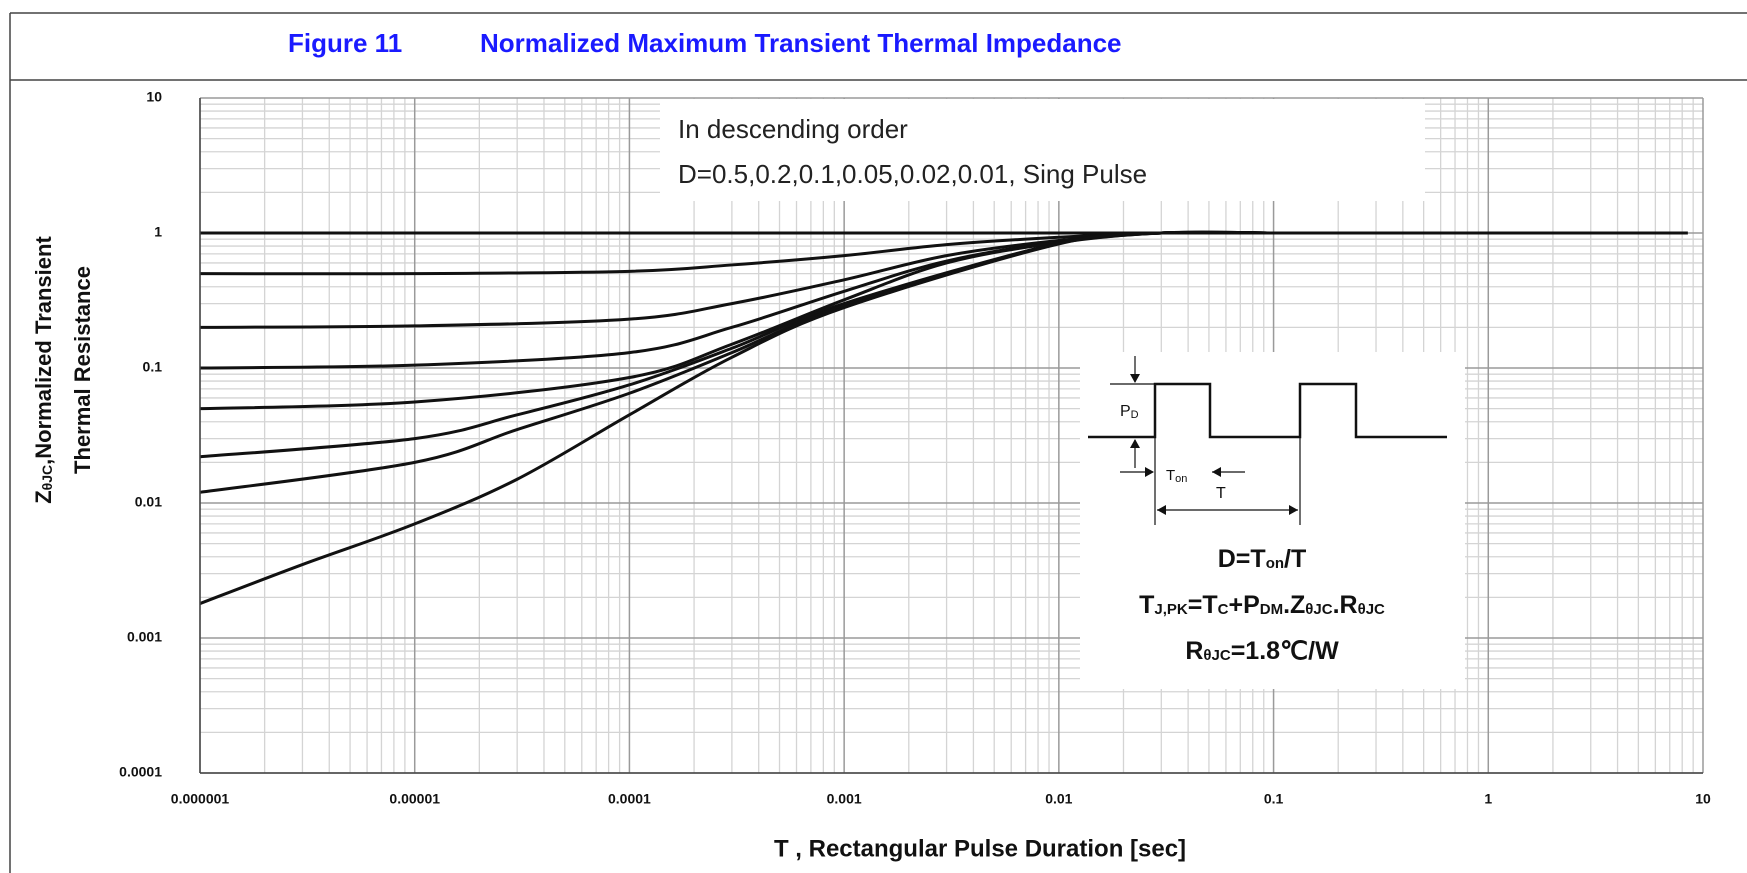 Image resolution: width=1747 pixels, height=873 pixels. I want to click on text-part: Thermal Resistance, so click(82, 370).